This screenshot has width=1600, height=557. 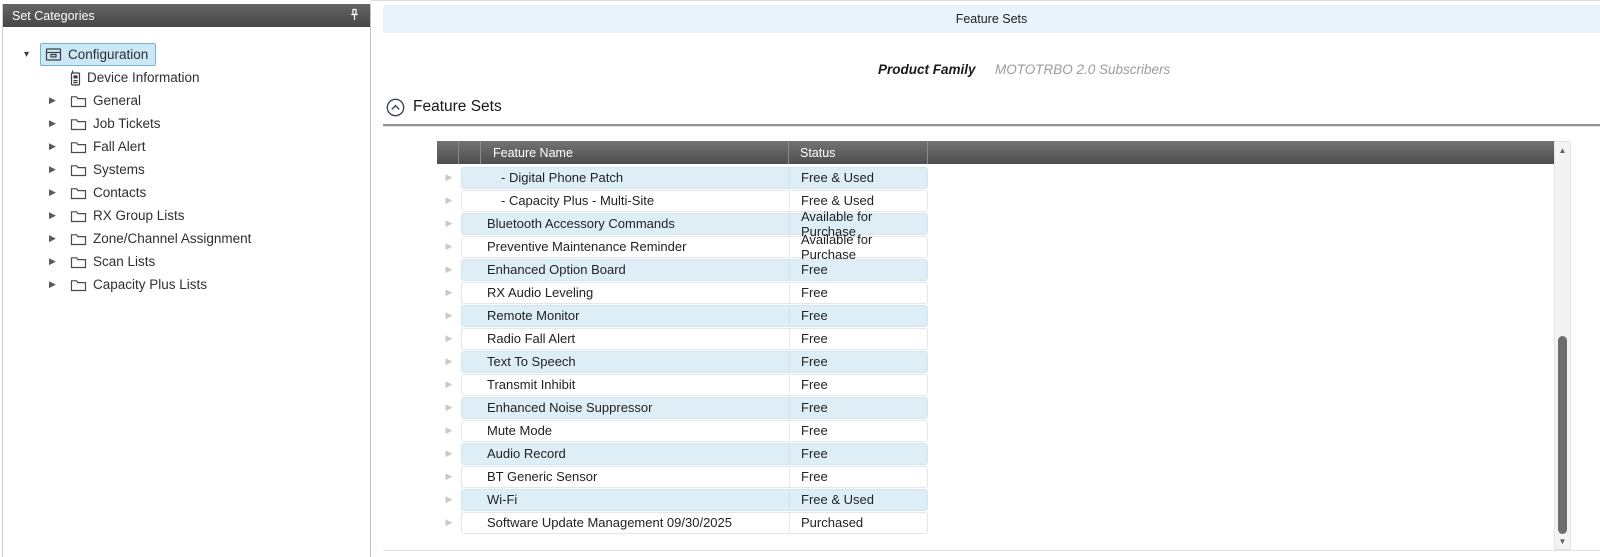 What do you see at coordinates (858, 200) in the screenshot?
I see `status-cell: Free & Used` at bounding box center [858, 200].